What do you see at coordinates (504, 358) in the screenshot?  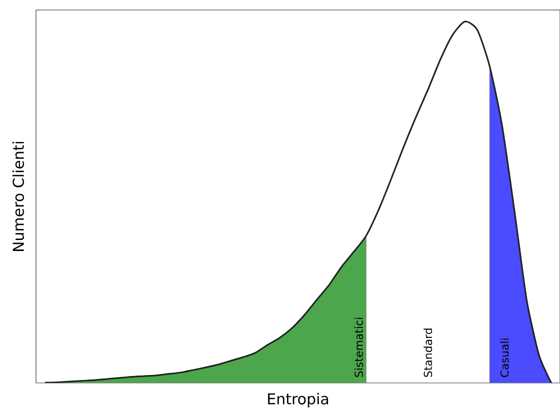 I see `annotation: Casuali` at bounding box center [504, 358].